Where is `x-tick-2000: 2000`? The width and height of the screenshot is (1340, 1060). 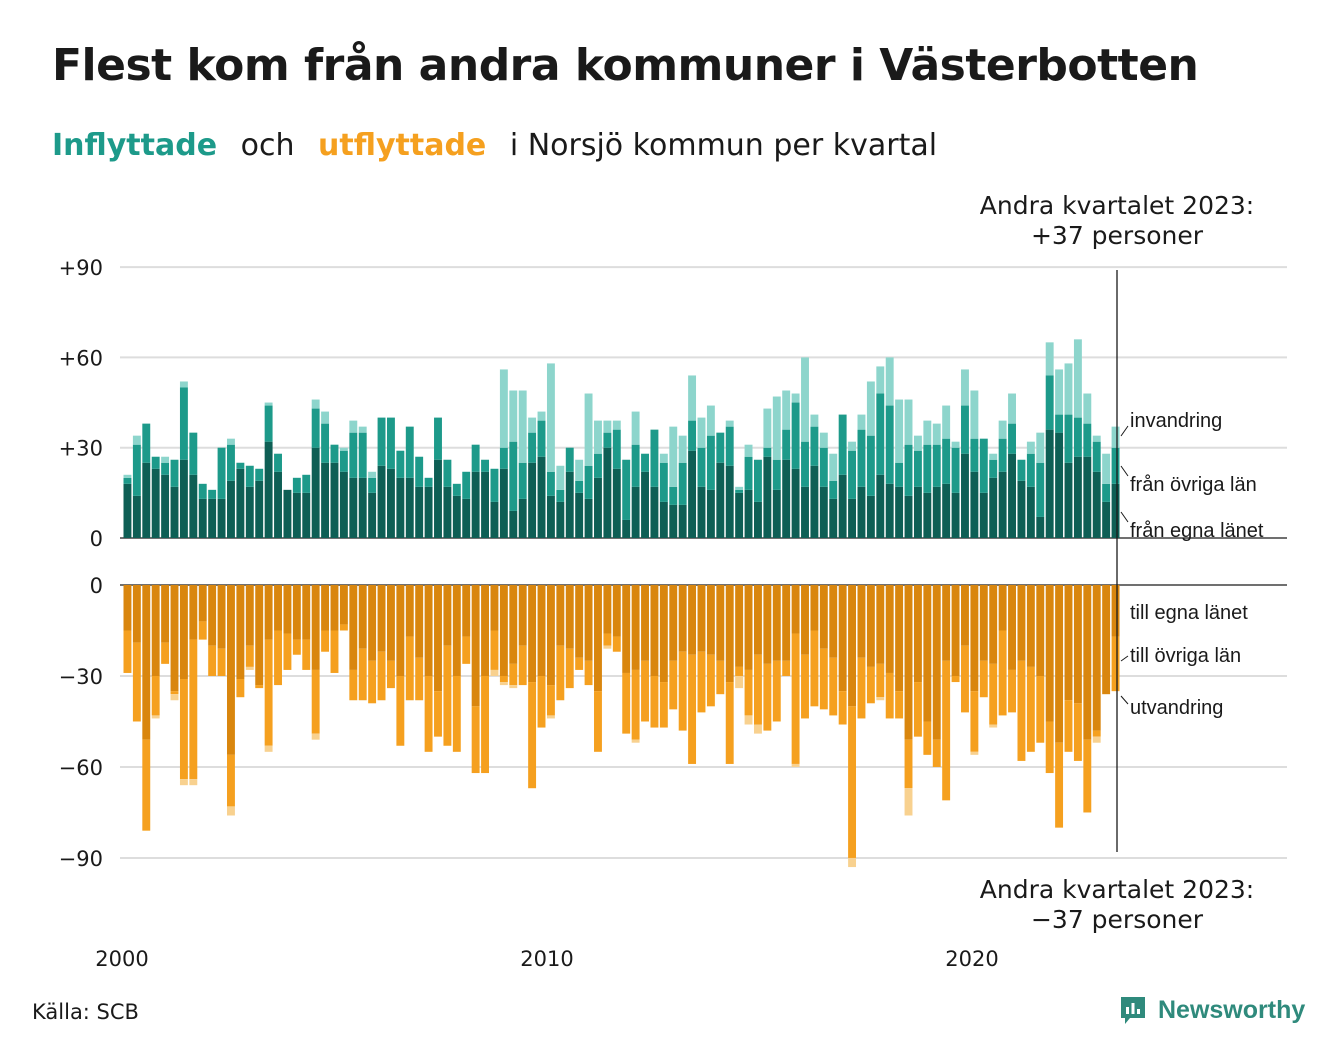
x-tick-2000: 2000 is located at coordinates (121, 959).